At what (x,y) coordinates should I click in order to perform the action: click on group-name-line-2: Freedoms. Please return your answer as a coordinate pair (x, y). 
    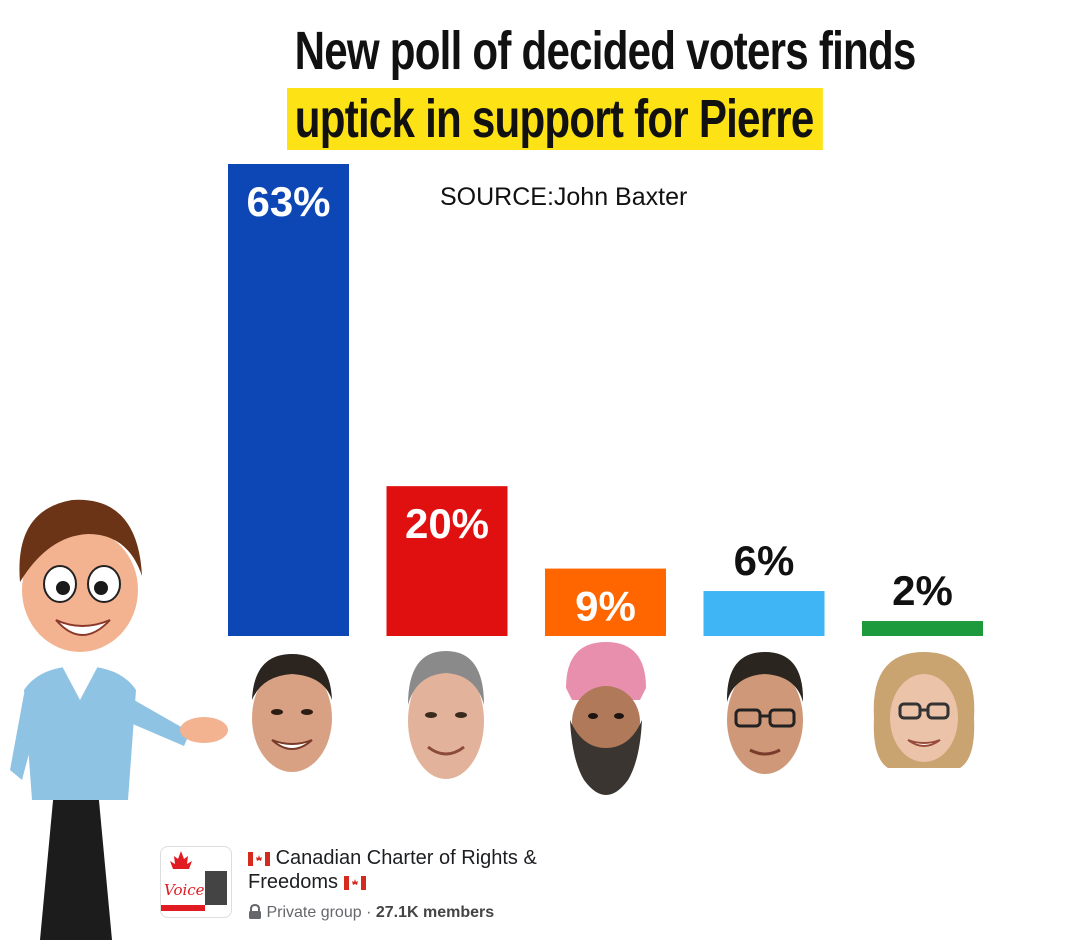
    Looking at the image, I should click on (293, 882).